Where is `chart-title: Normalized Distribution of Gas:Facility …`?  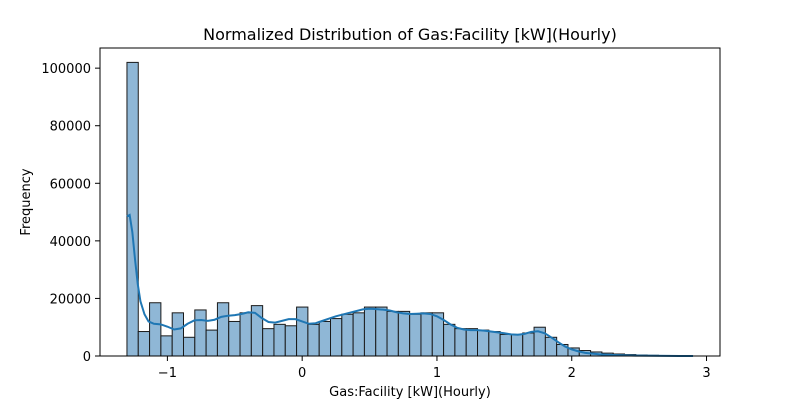 chart-title: Normalized Distribution of Gas:Facility … is located at coordinates (410, 34).